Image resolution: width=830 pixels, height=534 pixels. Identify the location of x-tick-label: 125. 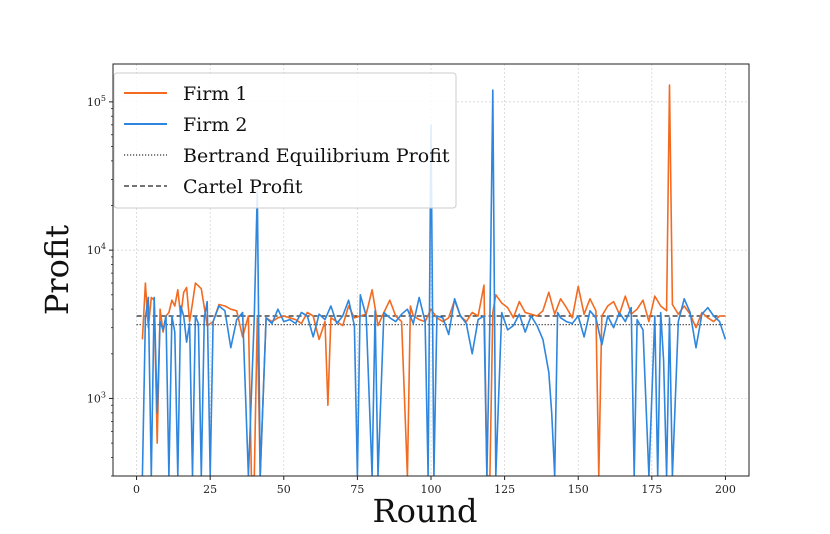
(504, 489).